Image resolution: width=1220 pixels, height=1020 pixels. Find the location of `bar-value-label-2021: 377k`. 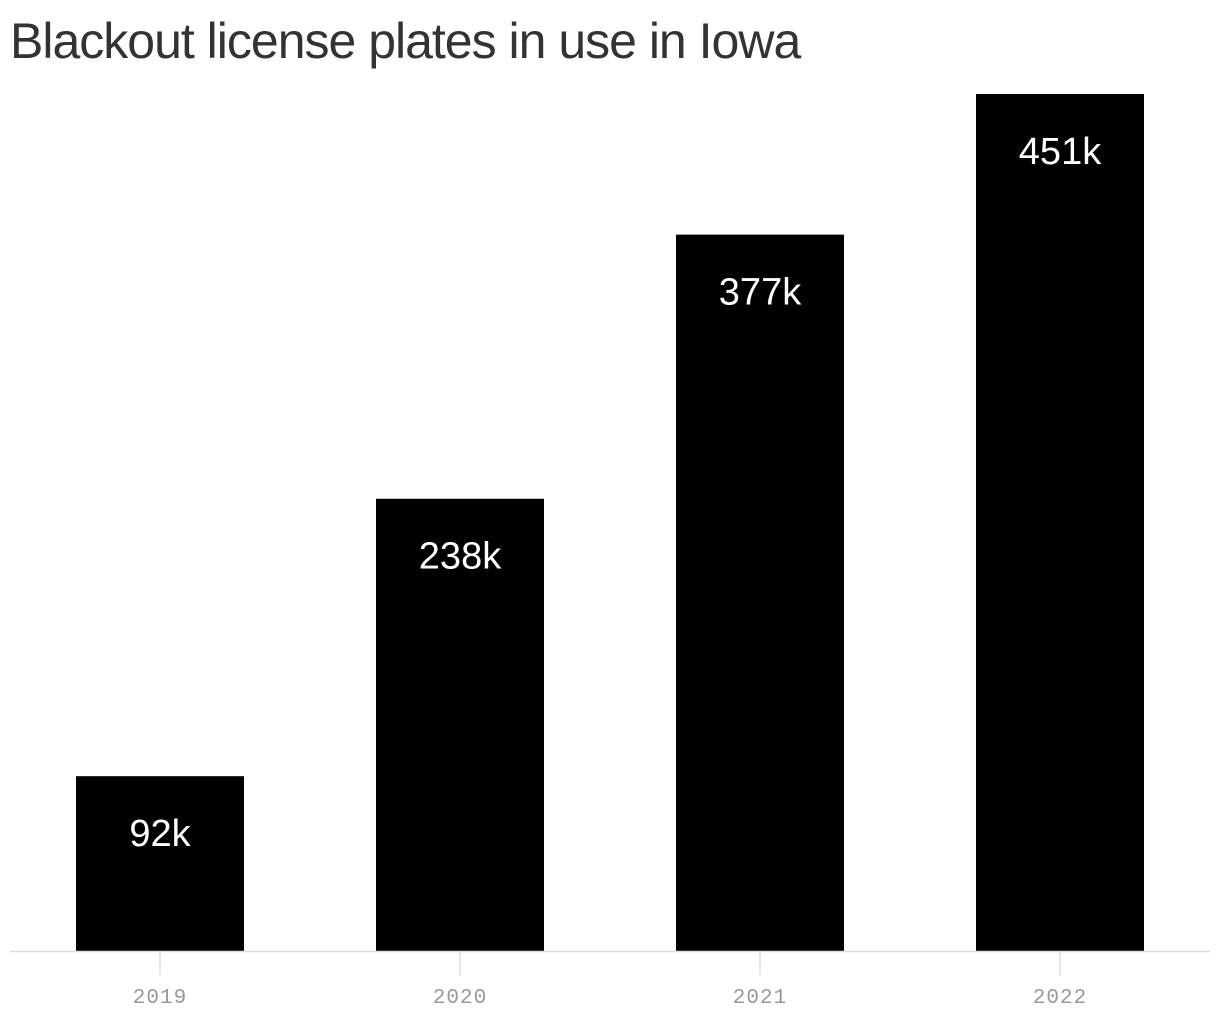

bar-value-label-2021: 377k is located at coordinates (760, 293).